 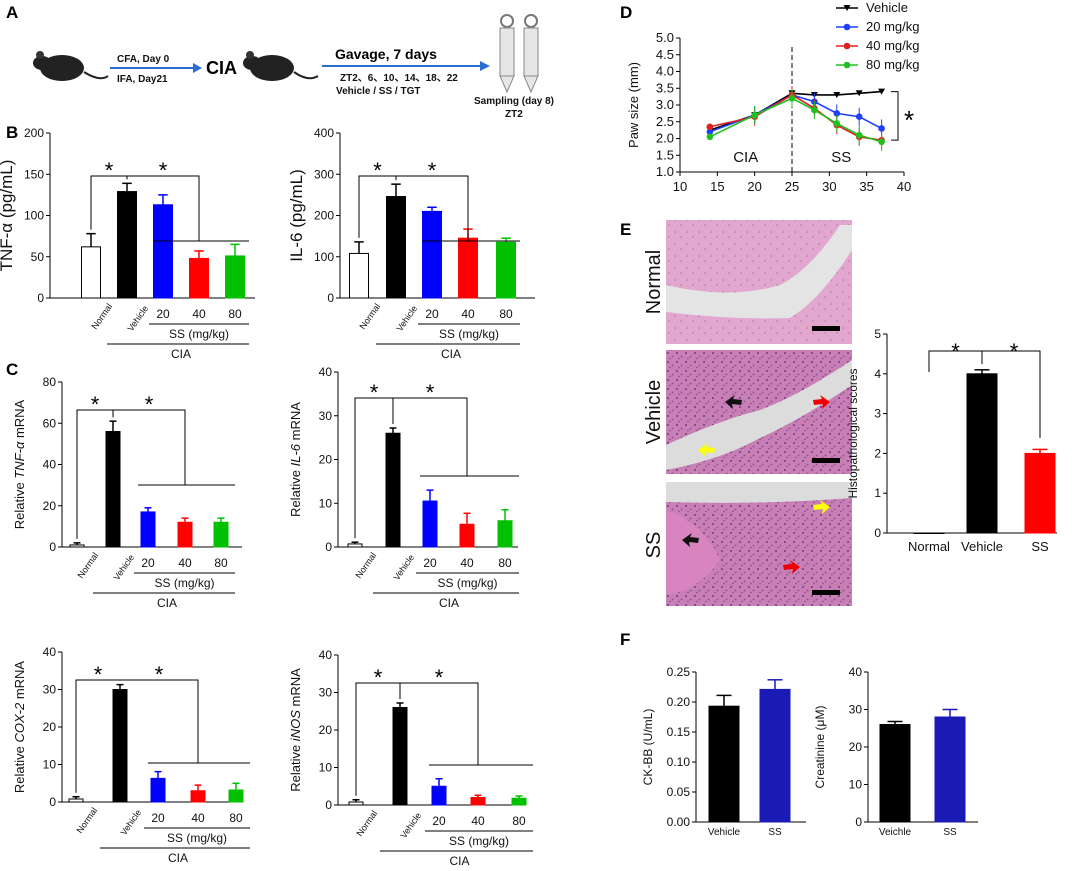 What do you see at coordinates (841, 157) in the screenshot?
I see `phase-label-ss: SS` at bounding box center [841, 157].